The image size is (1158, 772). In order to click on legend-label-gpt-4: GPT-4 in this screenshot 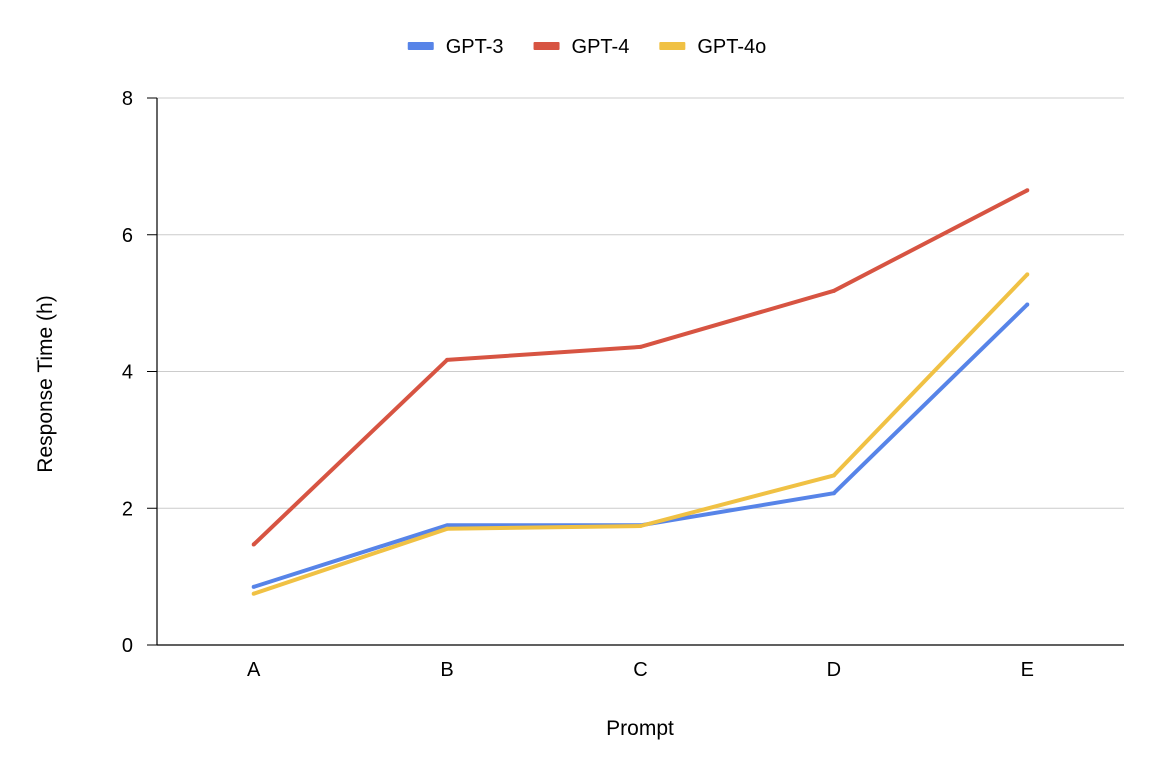, I will do `click(601, 47)`.